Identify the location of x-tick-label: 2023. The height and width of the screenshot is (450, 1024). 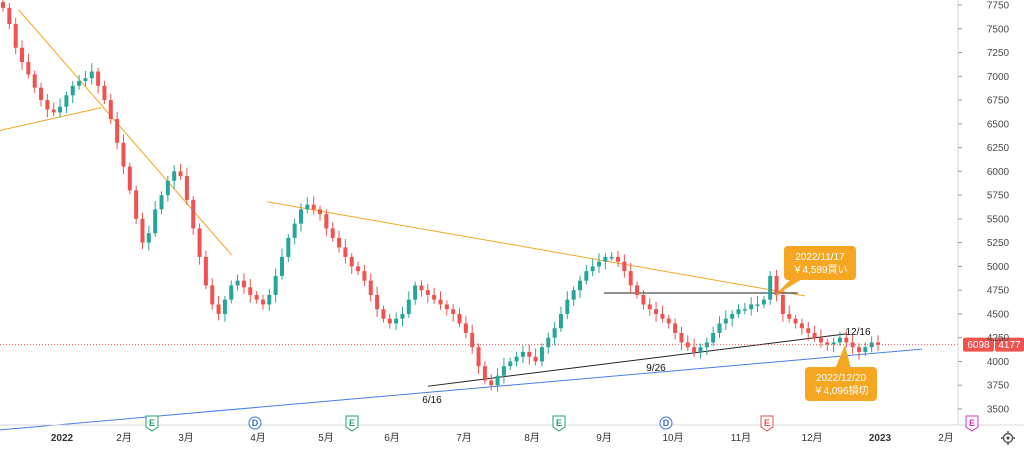
(880, 438).